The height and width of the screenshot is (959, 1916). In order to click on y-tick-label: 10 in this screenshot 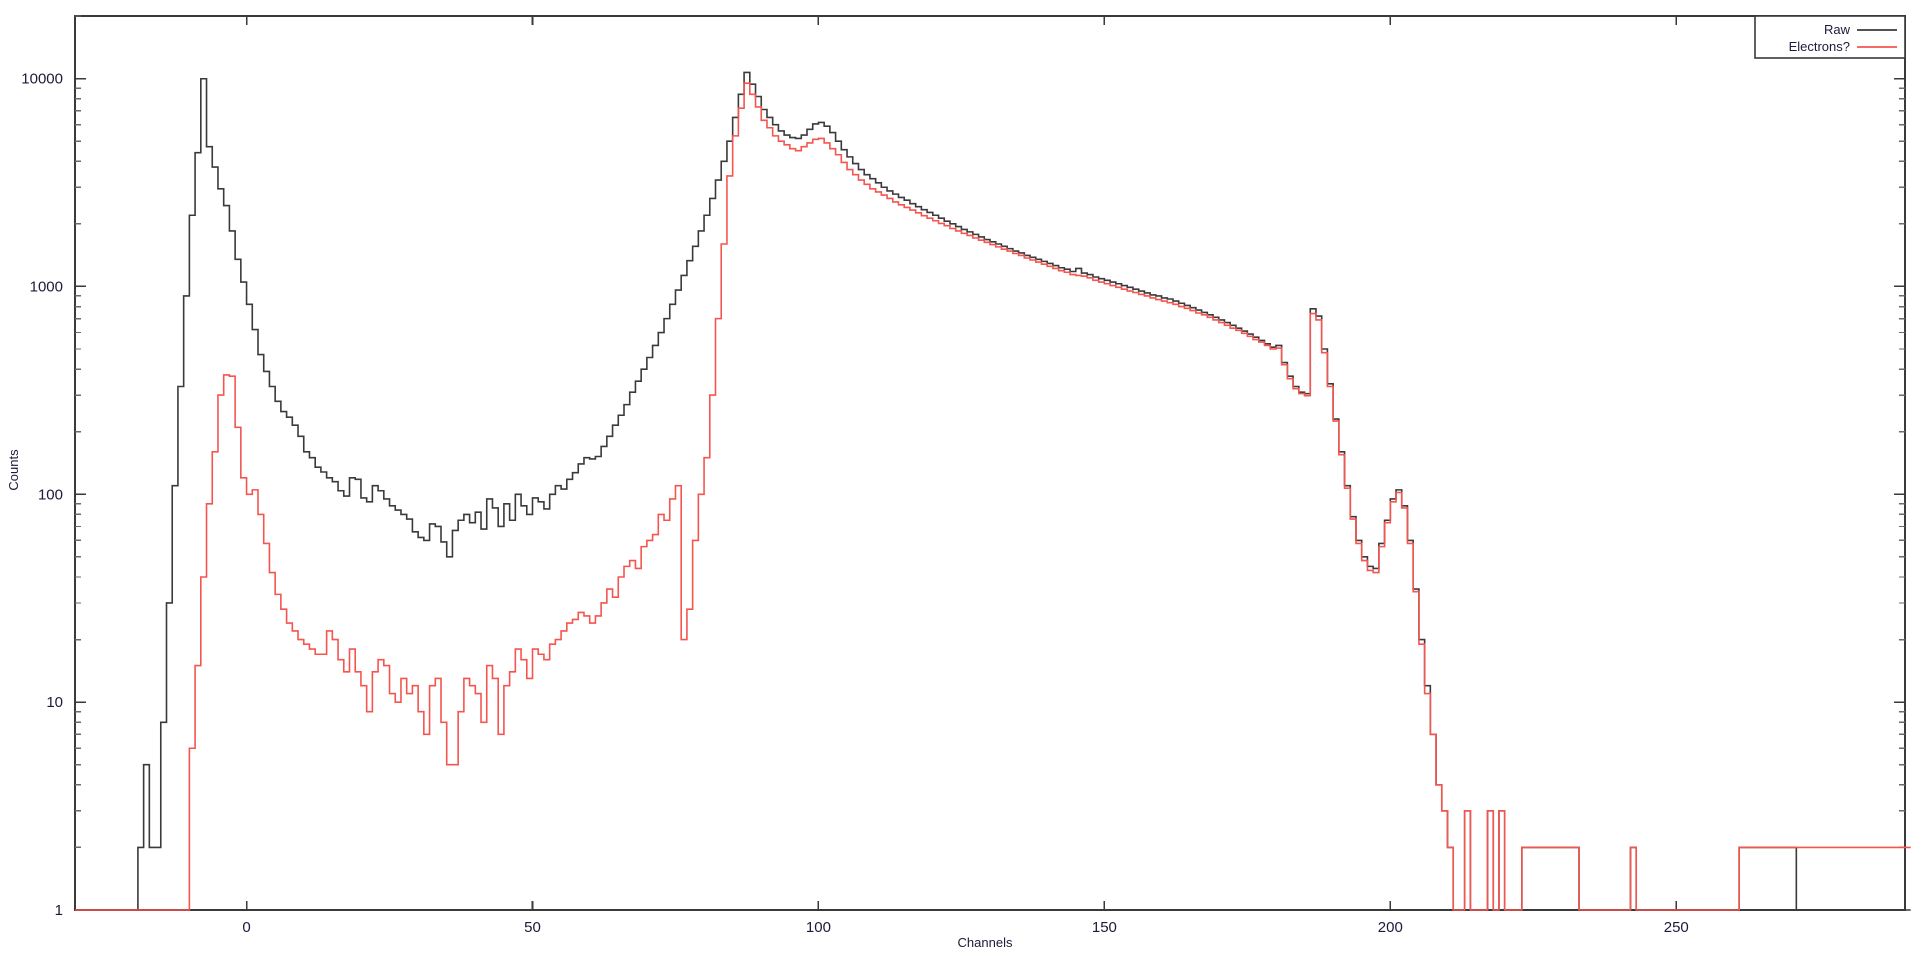, I will do `click(54, 702)`.